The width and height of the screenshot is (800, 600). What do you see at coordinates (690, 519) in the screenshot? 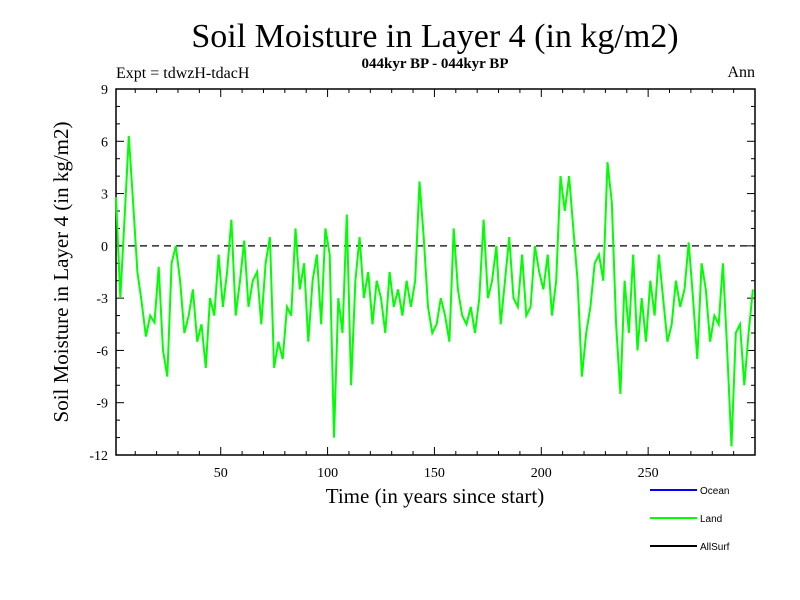
I see `legend: Ocean Land AllSurf` at bounding box center [690, 519].